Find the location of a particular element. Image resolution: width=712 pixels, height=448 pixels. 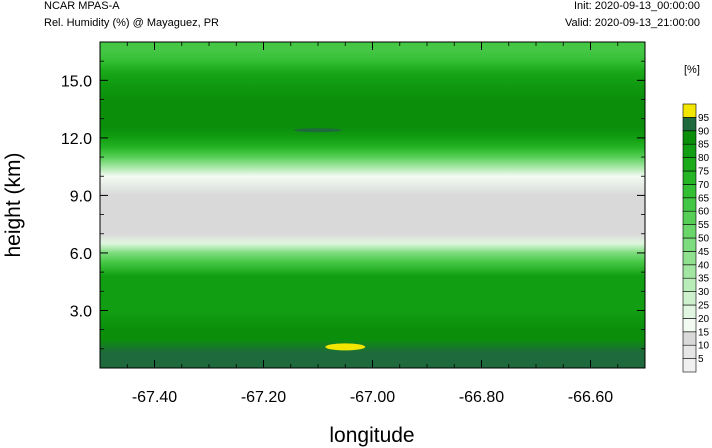

colorbar-label: 5 is located at coordinates (701, 359).